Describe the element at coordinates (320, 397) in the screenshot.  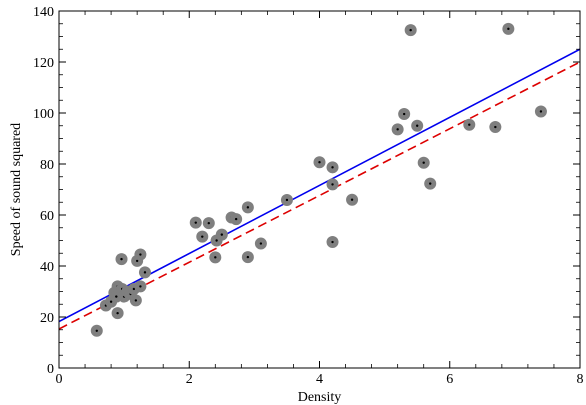
I see `x-axis-title: Density` at that location.